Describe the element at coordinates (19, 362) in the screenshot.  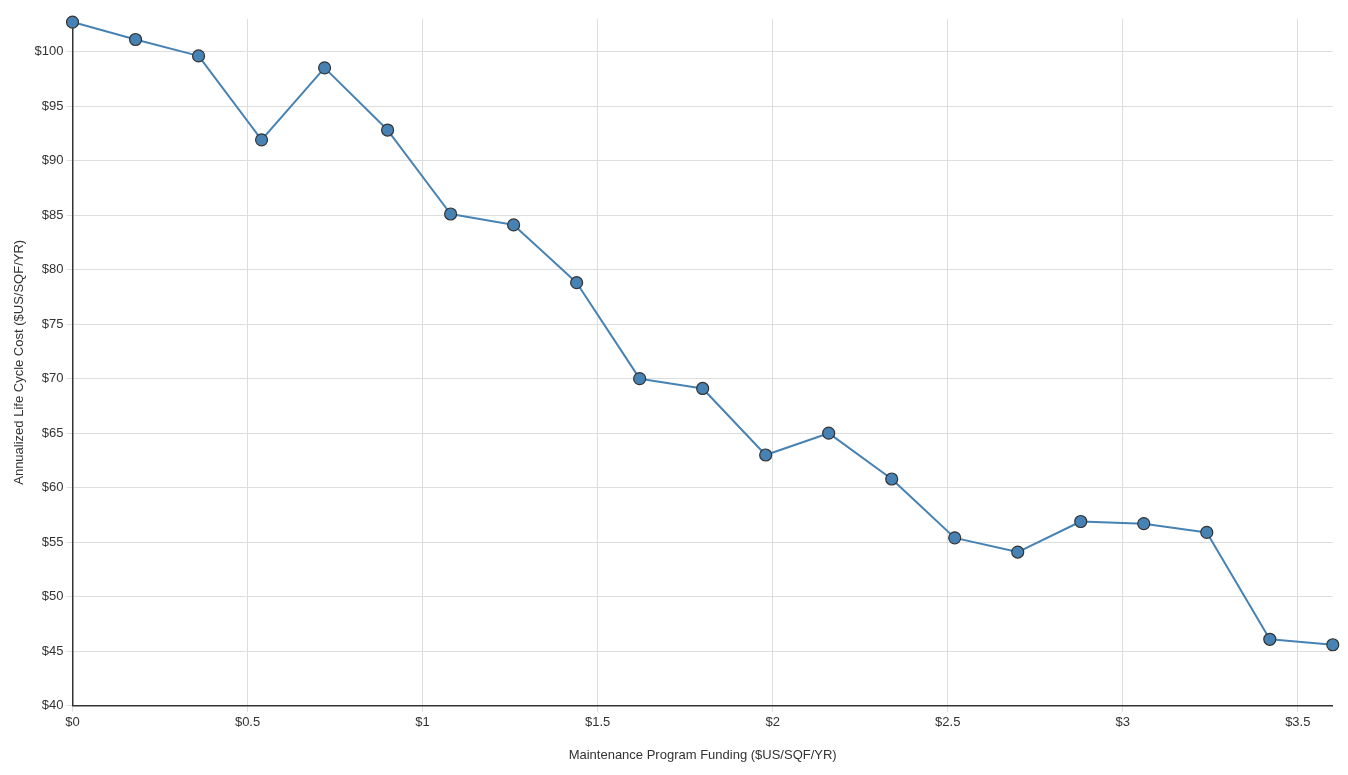
I see `y-axis-title: Annualized Life Cycle Cost ($US/SQF/YR)` at that location.